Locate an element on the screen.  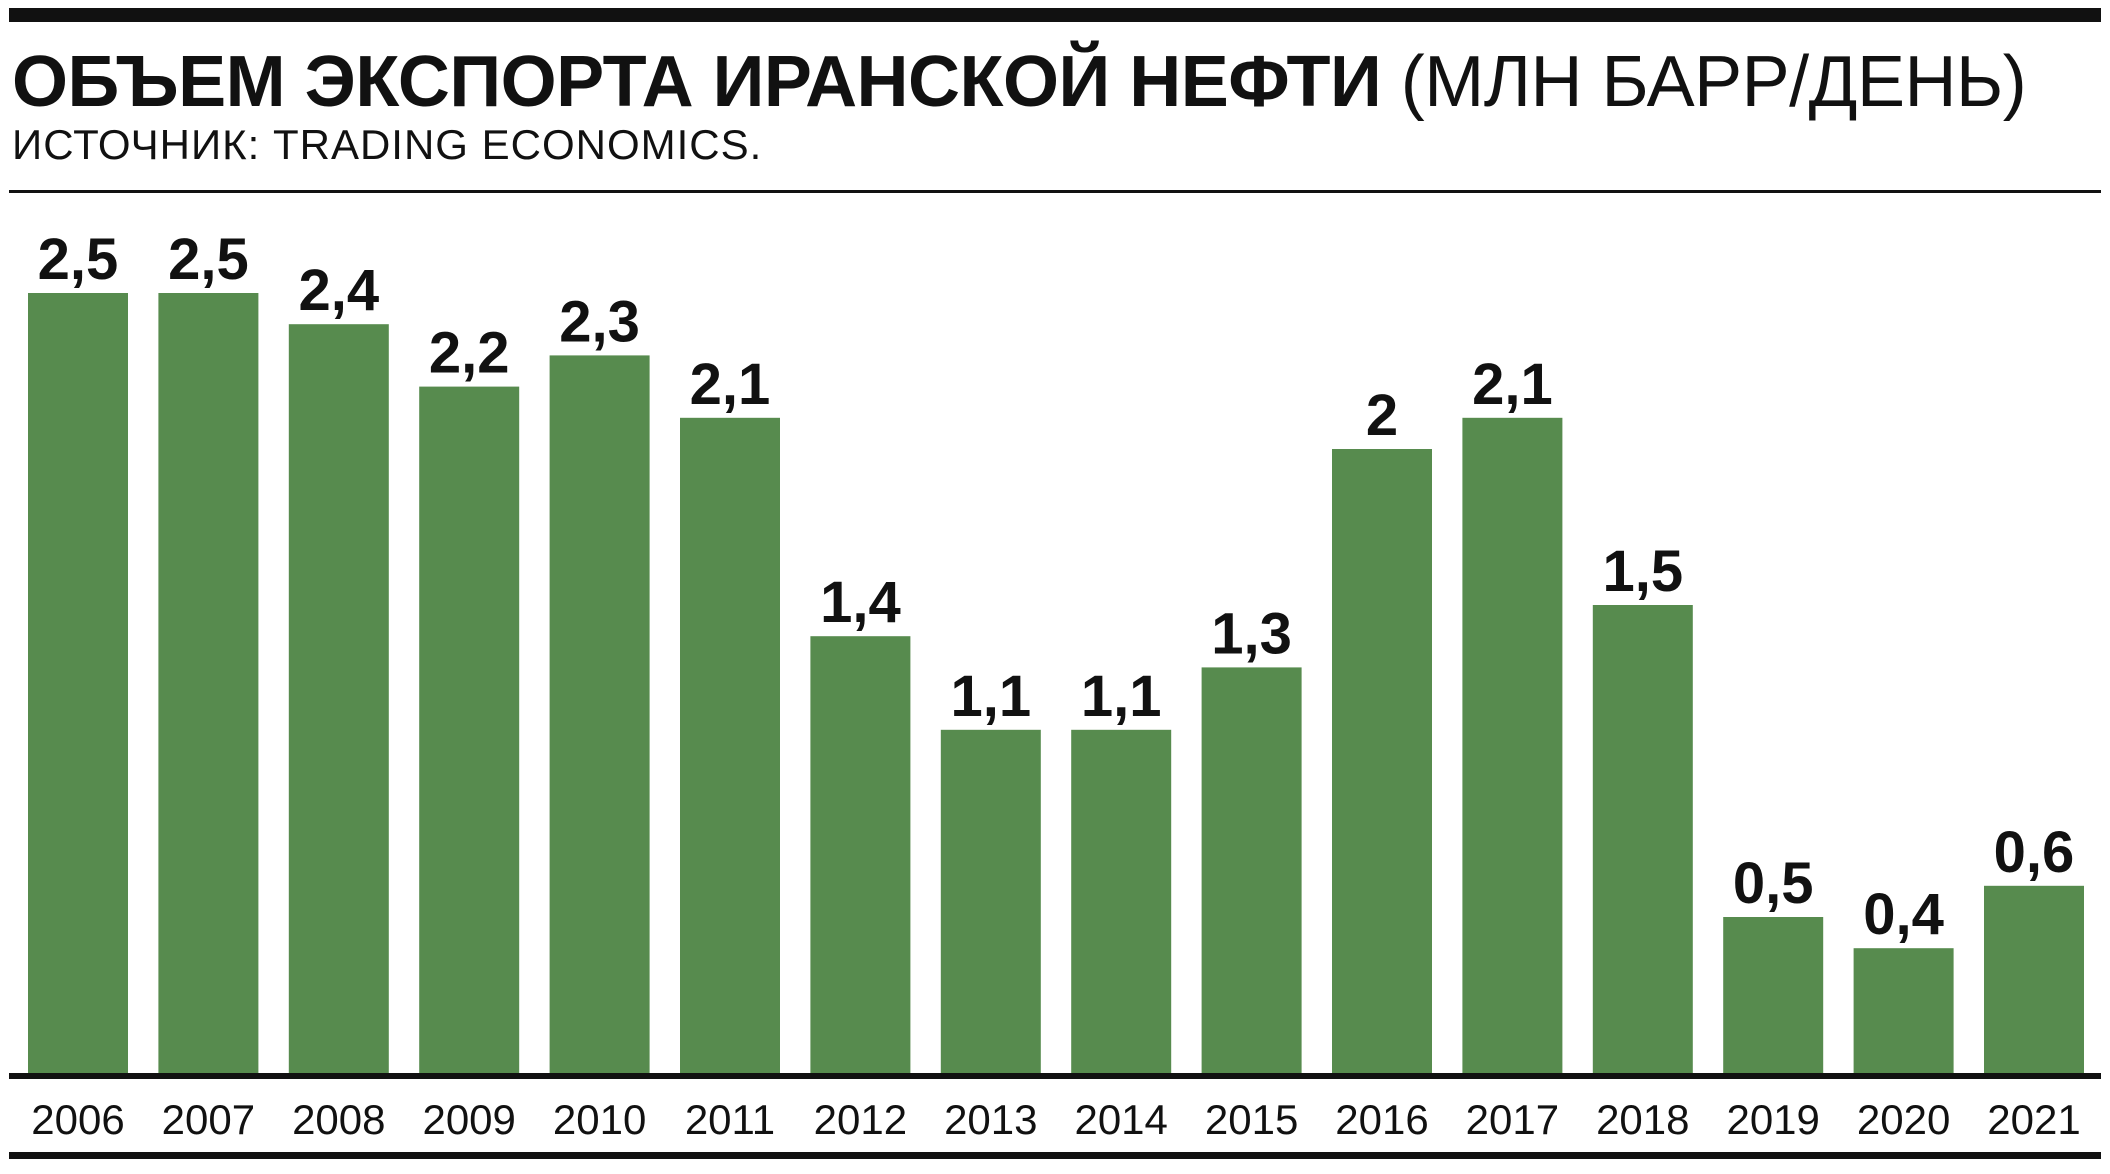
bar-2010 is located at coordinates (599, 714).